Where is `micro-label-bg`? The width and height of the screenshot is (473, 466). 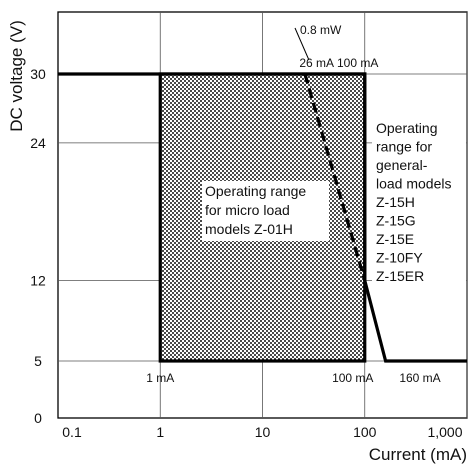 micro-label-bg is located at coordinates (265, 211).